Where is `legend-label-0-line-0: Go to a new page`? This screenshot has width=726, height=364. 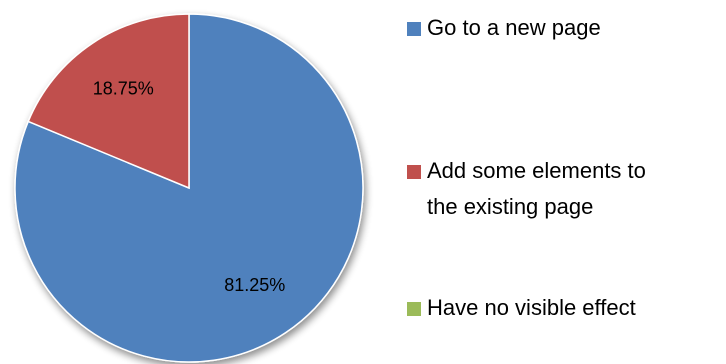 legend-label-0-line-0: Go to a new page is located at coordinates (514, 27).